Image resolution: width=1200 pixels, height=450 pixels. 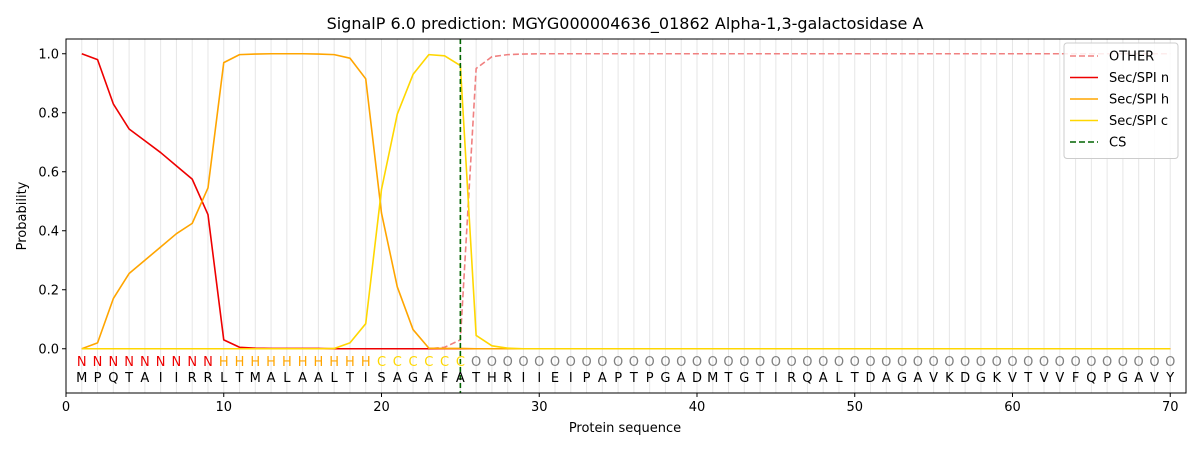 What do you see at coordinates (381, 378) in the screenshot?
I see `residue-label: S` at bounding box center [381, 378].